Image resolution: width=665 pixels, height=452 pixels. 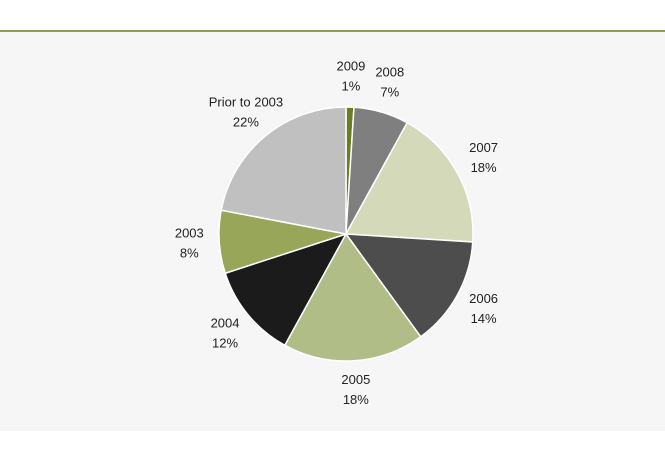 What do you see at coordinates (483, 147) in the screenshot?
I see `slice-label: 2007` at bounding box center [483, 147].